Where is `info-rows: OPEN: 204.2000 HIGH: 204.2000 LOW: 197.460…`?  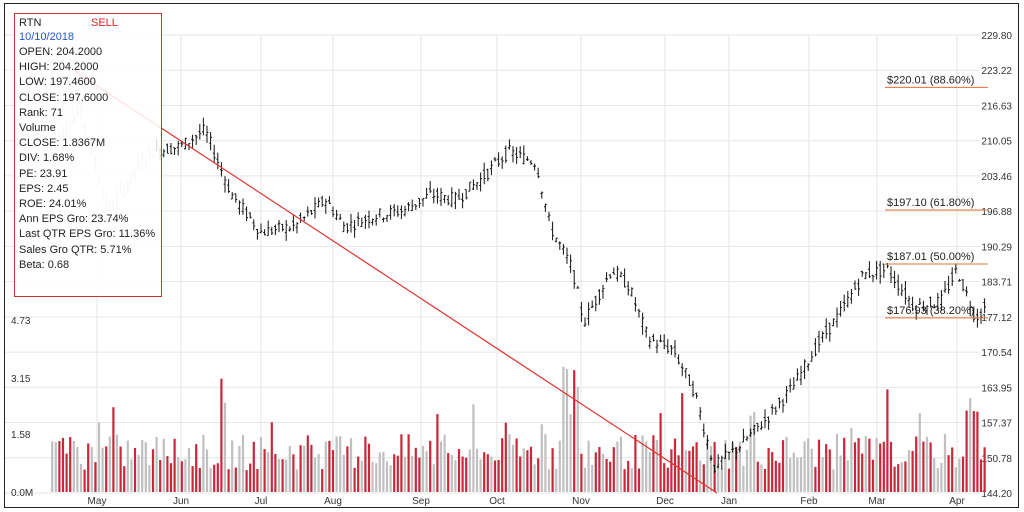 info-rows: OPEN: 204.2000 HIGH: 204.2000 LOW: 197.460… is located at coordinates (87, 159).